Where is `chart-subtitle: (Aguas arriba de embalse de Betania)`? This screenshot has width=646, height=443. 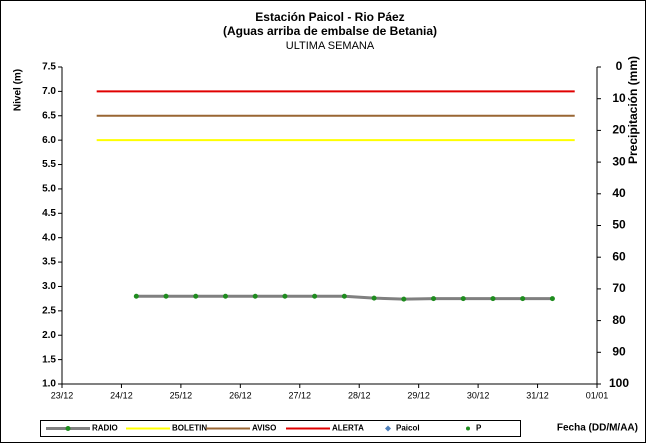
chart-subtitle: (Aguas arriba de embalse de Betania) is located at coordinates (330, 31).